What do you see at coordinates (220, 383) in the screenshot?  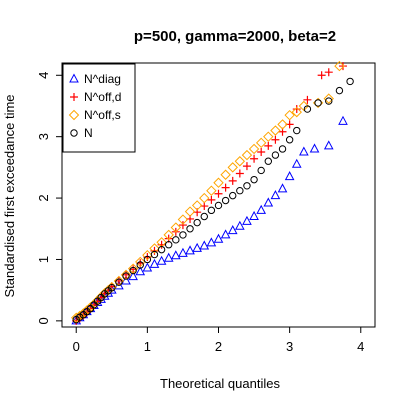 I see `x-axis-label: Theoretical quantiles` at bounding box center [220, 383].